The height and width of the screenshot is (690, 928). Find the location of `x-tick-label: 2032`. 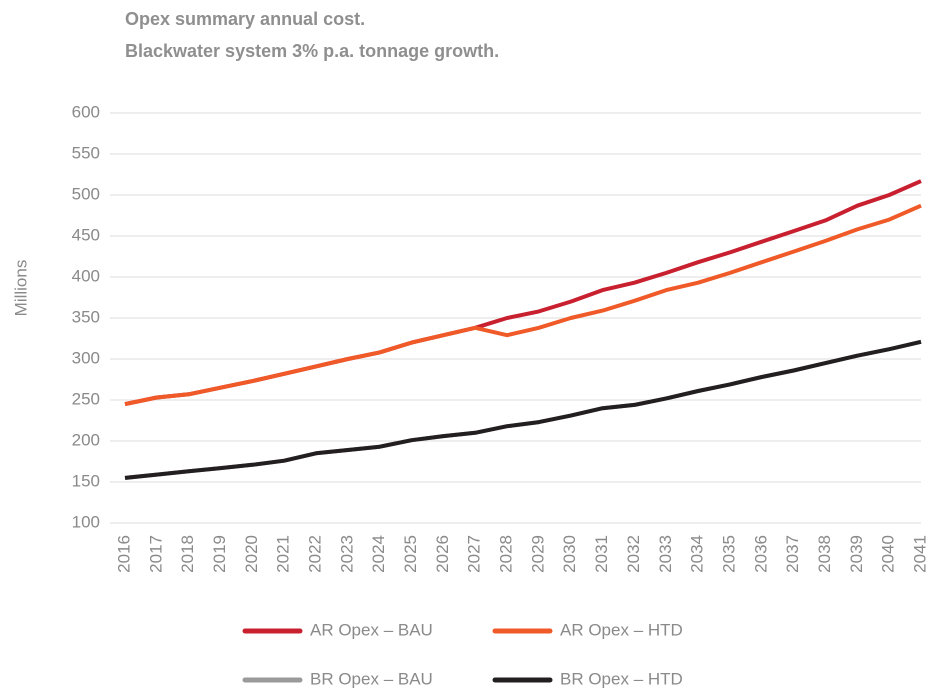

x-tick-label: 2032 is located at coordinates (633, 554).